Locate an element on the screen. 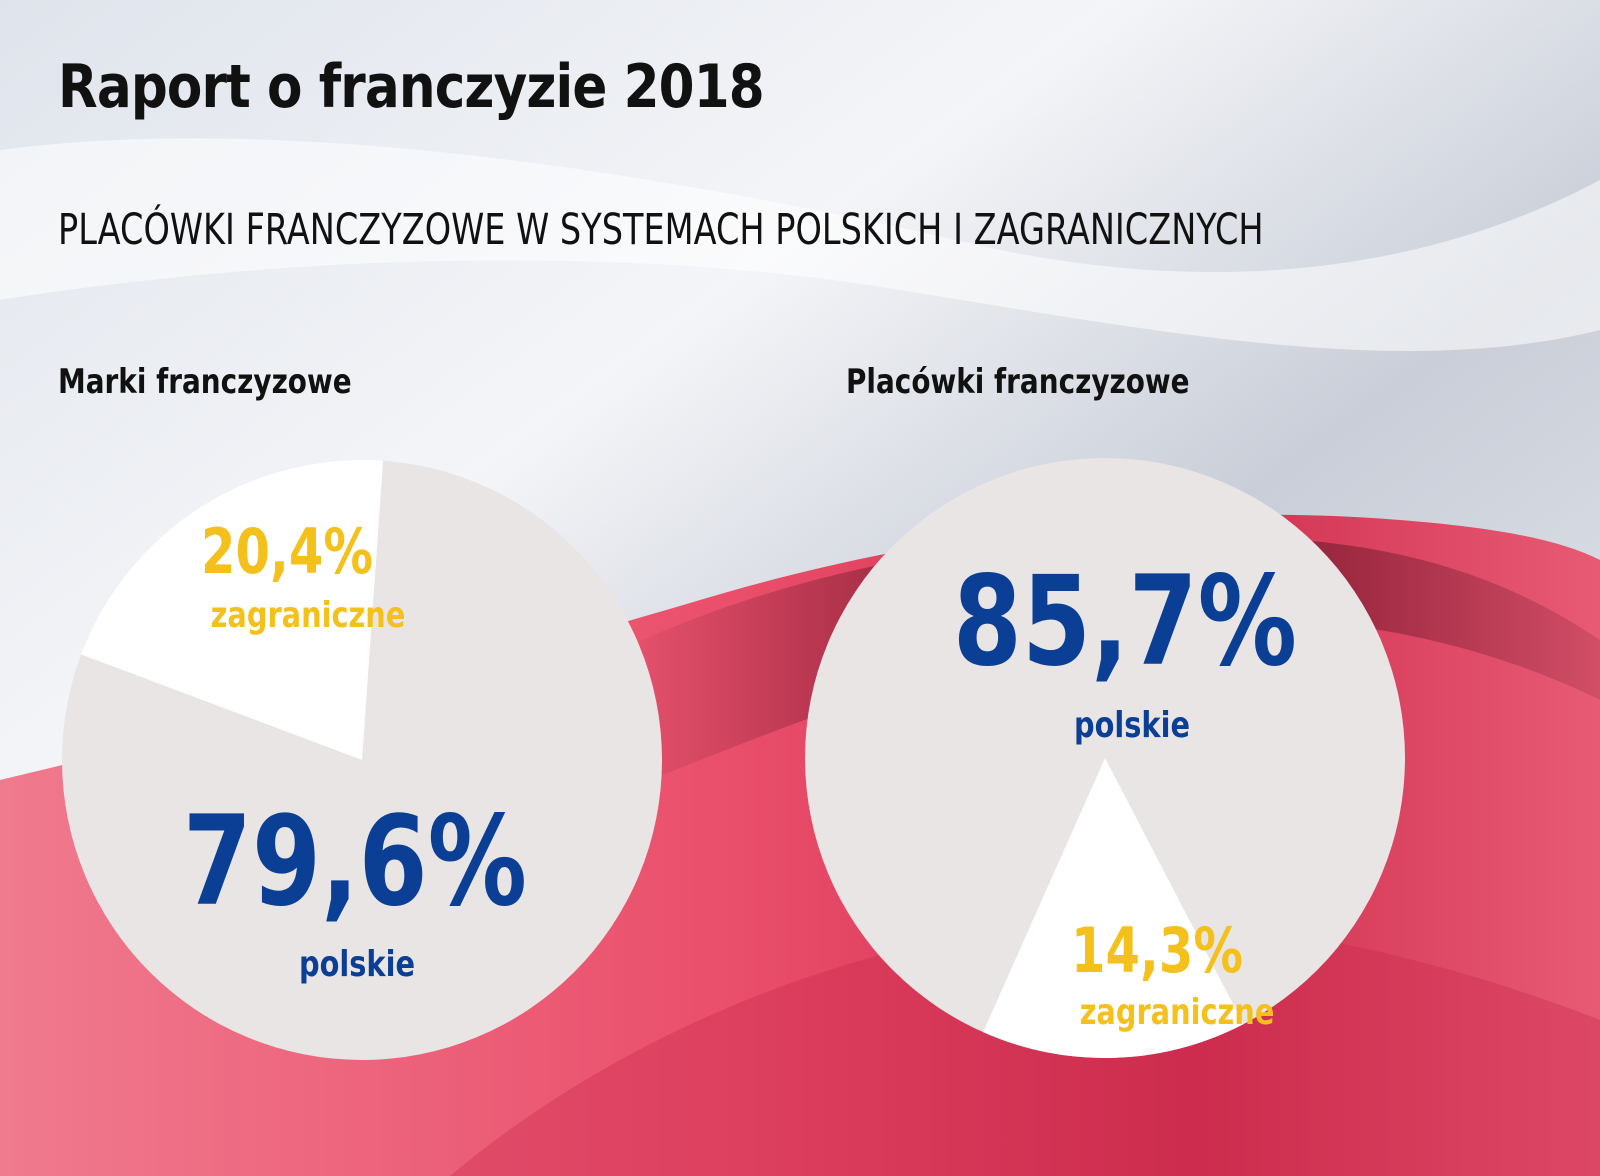  pie1-minor-label: zagraniczne is located at coordinates (308, 615).